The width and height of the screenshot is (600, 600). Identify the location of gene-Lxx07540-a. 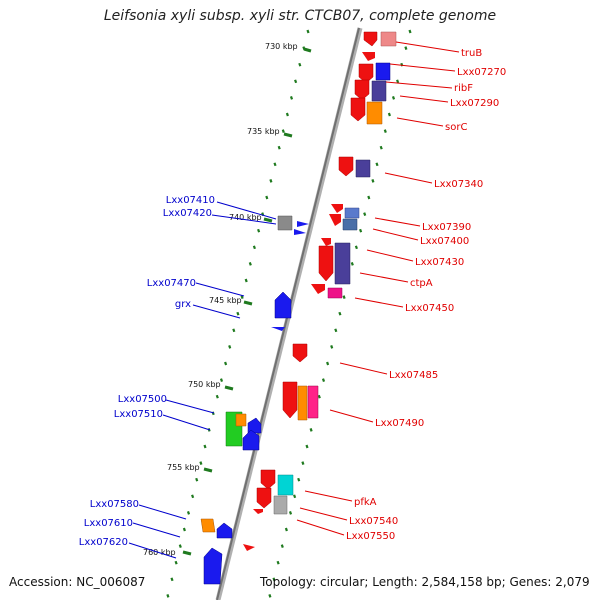
(264, 498).